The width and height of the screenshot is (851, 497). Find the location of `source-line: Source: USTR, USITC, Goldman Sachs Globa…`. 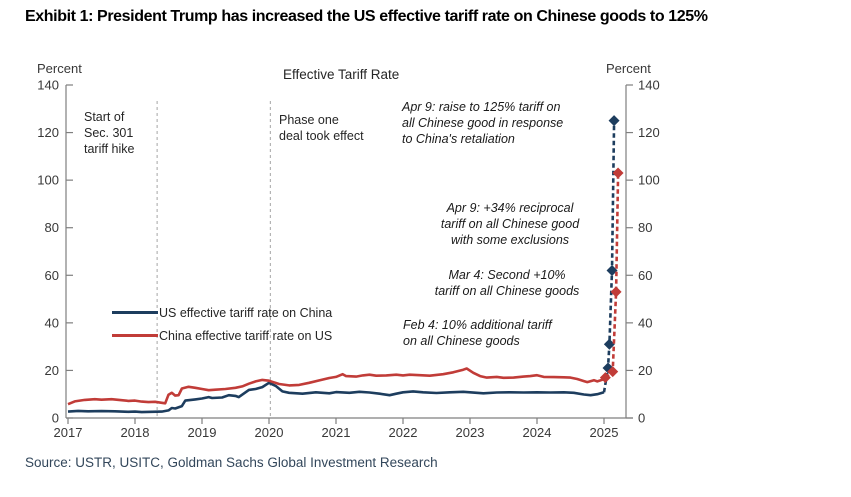

source-line: Source: USTR, USITC, Goldman Sachs Globa… is located at coordinates (231, 462).